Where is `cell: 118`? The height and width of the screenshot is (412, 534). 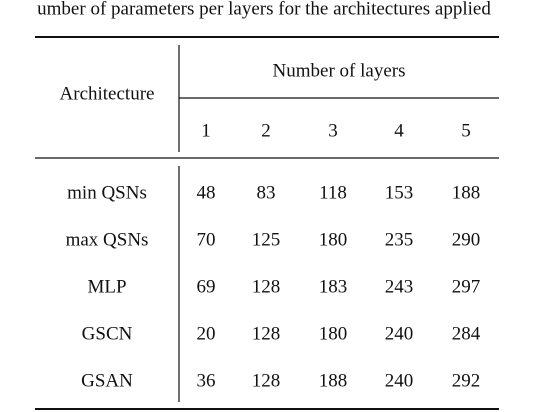
cell: 118 is located at coordinates (333, 192).